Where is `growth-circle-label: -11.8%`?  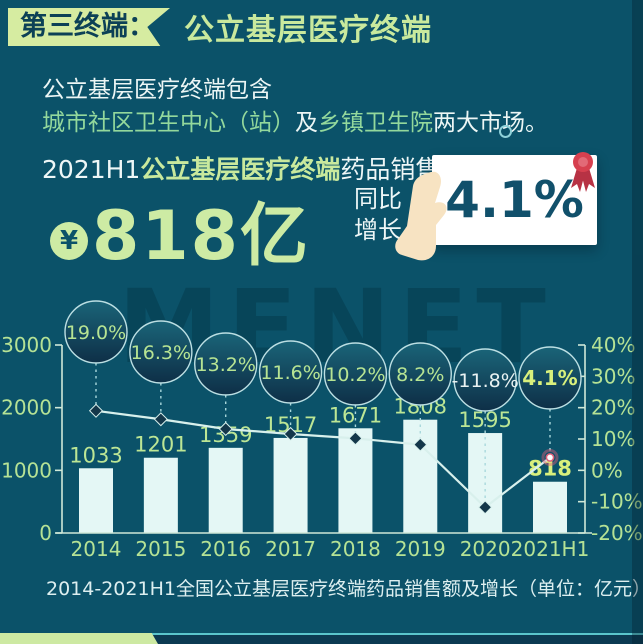
growth-circle-label: -11.8% is located at coordinates (485, 381).